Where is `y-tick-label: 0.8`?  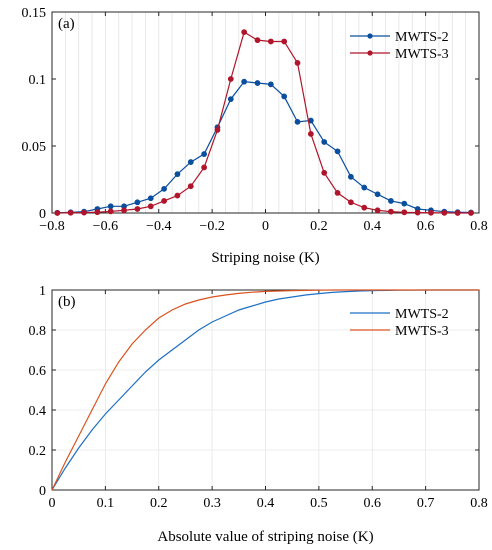 y-tick-label: 0.8 is located at coordinates (38, 331).